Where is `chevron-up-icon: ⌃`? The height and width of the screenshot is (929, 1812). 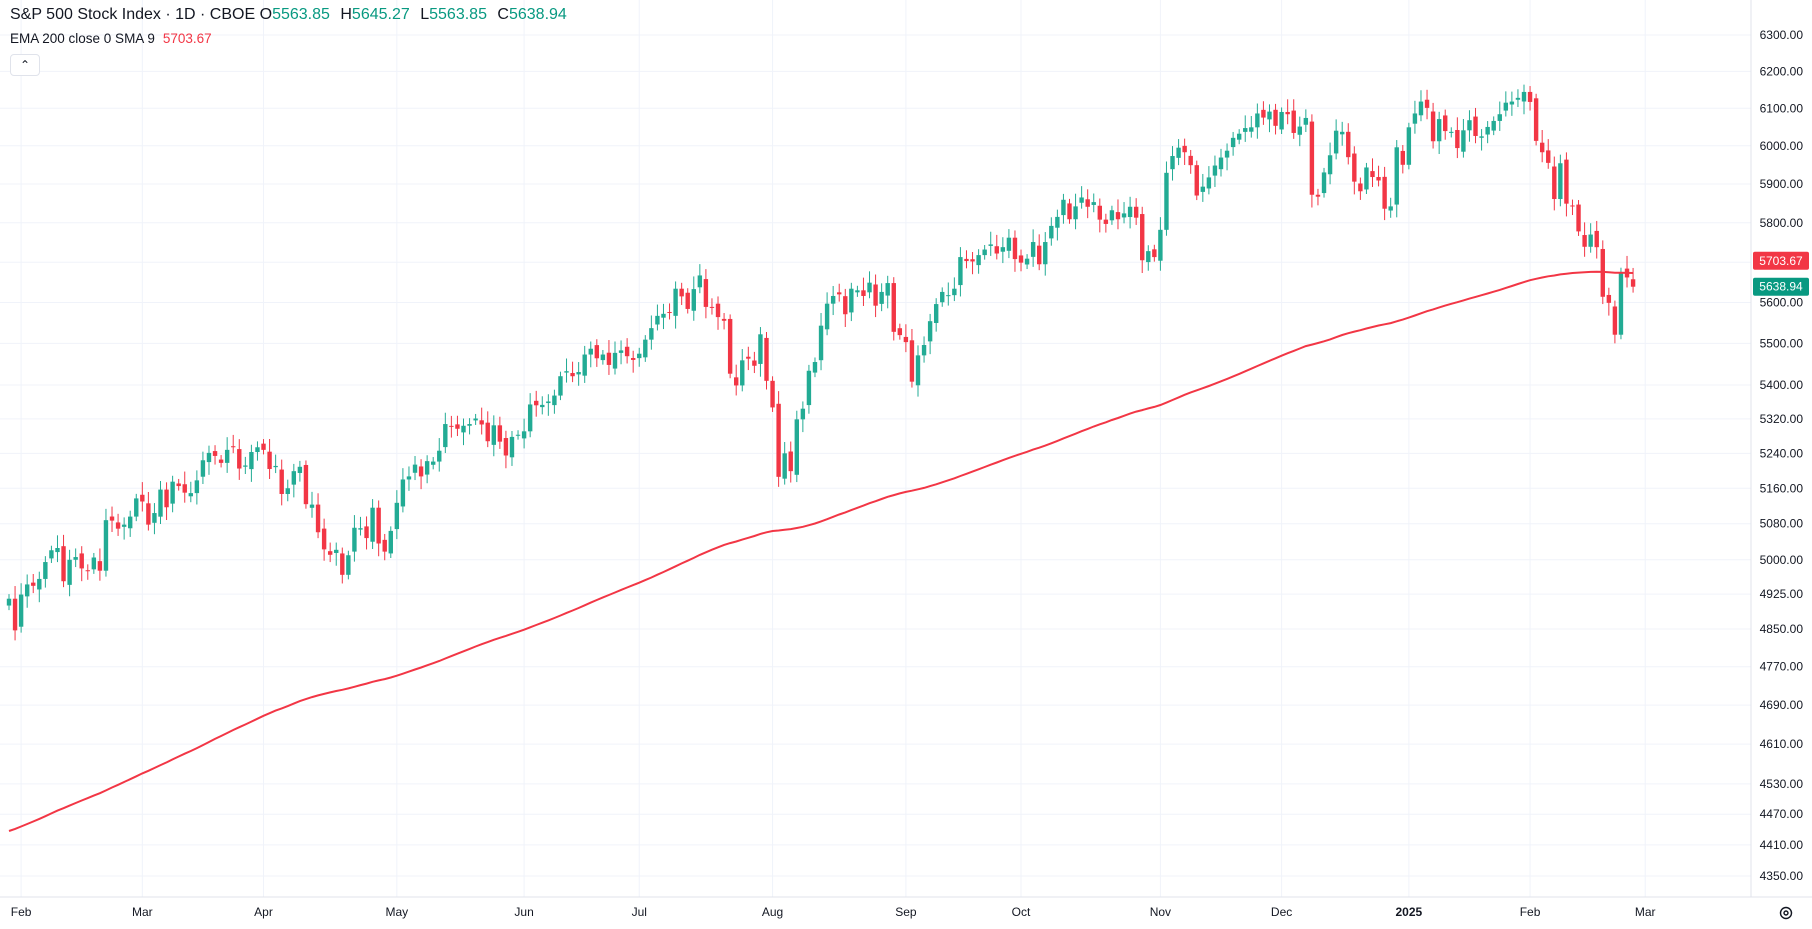
chevron-up-icon: ⌃ is located at coordinates (25, 65).